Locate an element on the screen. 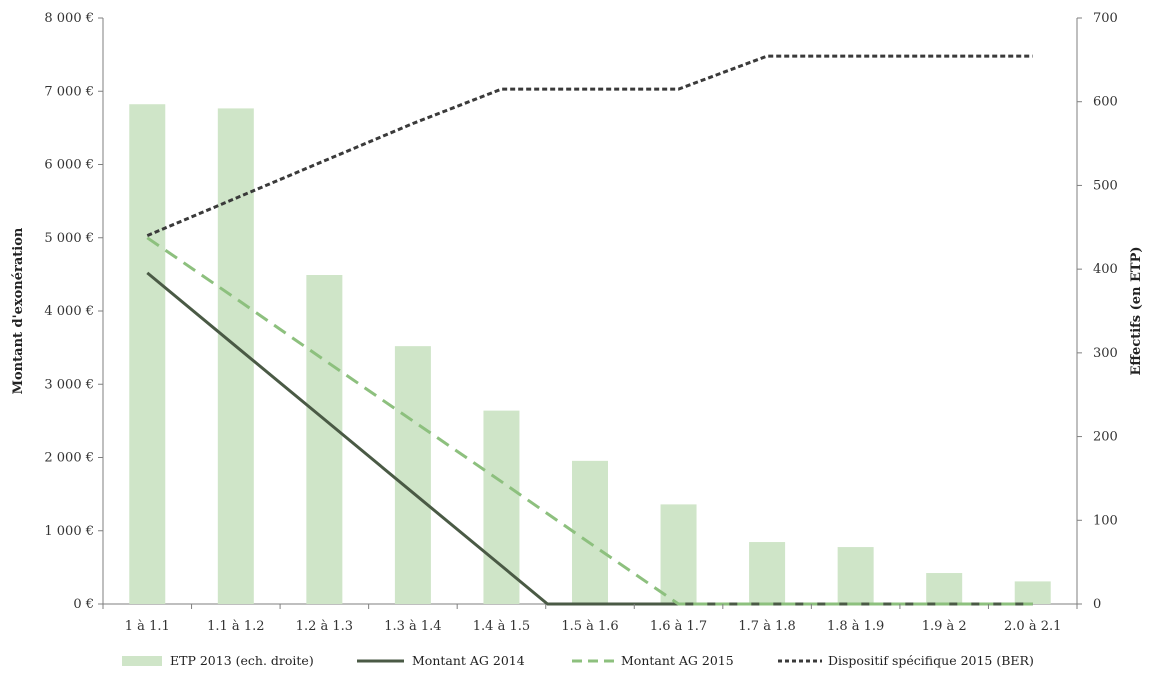 The height and width of the screenshot is (677, 1150). legend-item-montant-ag-2015: Montant AG 2015 is located at coordinates (653, 660).